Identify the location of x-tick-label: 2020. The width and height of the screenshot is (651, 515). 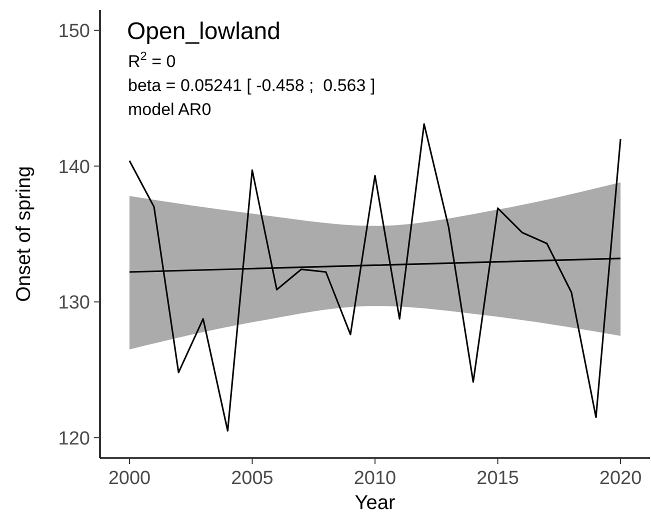
(620, 478).